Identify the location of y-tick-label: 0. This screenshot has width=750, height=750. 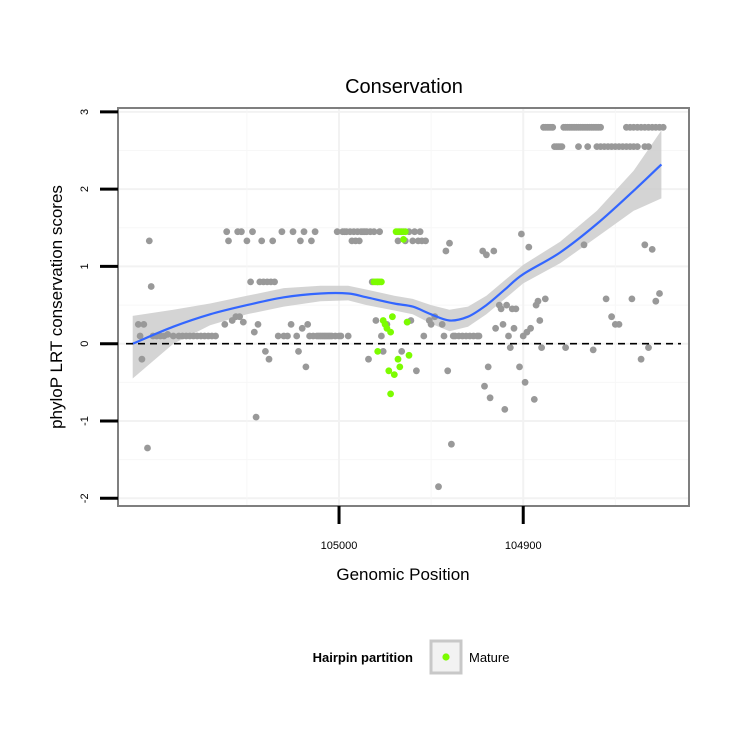
(85, 344).